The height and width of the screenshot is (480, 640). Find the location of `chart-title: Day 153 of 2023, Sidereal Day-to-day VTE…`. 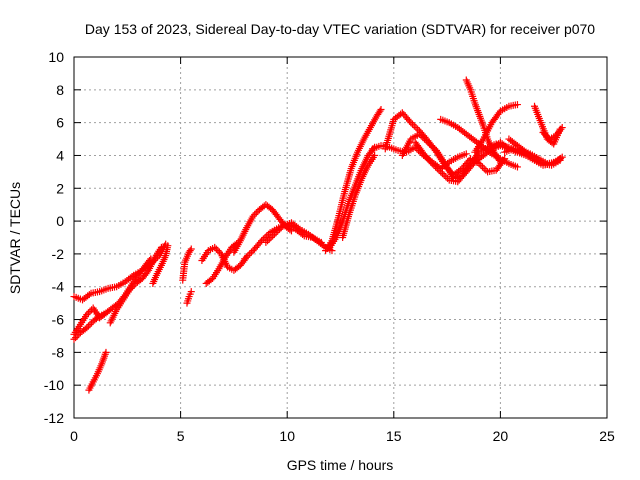

chart-title: Day 153 of 2023, Sidereal Day-to-day VTE… is located at coordinates (340, 29).